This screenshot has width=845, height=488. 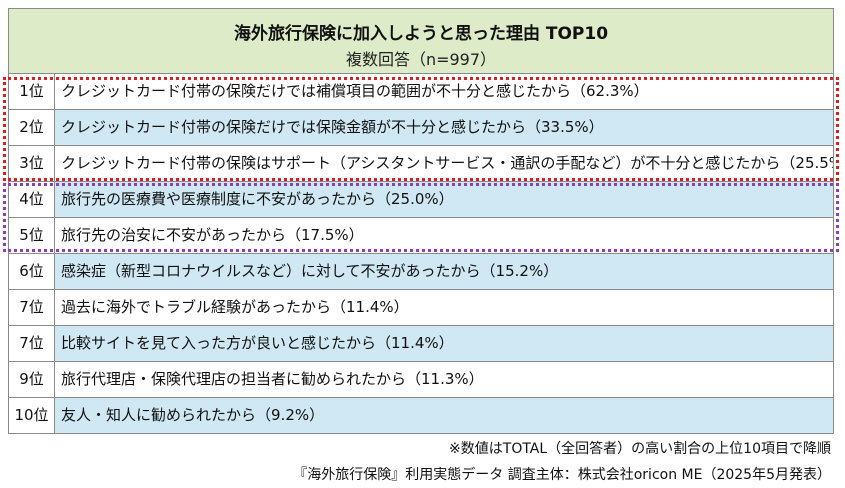 I want to click on table-row-6: 6位 感染症（新型コロナウイルスなど）に対して不安があったから（15.2%）, so click(x=421, y=272).